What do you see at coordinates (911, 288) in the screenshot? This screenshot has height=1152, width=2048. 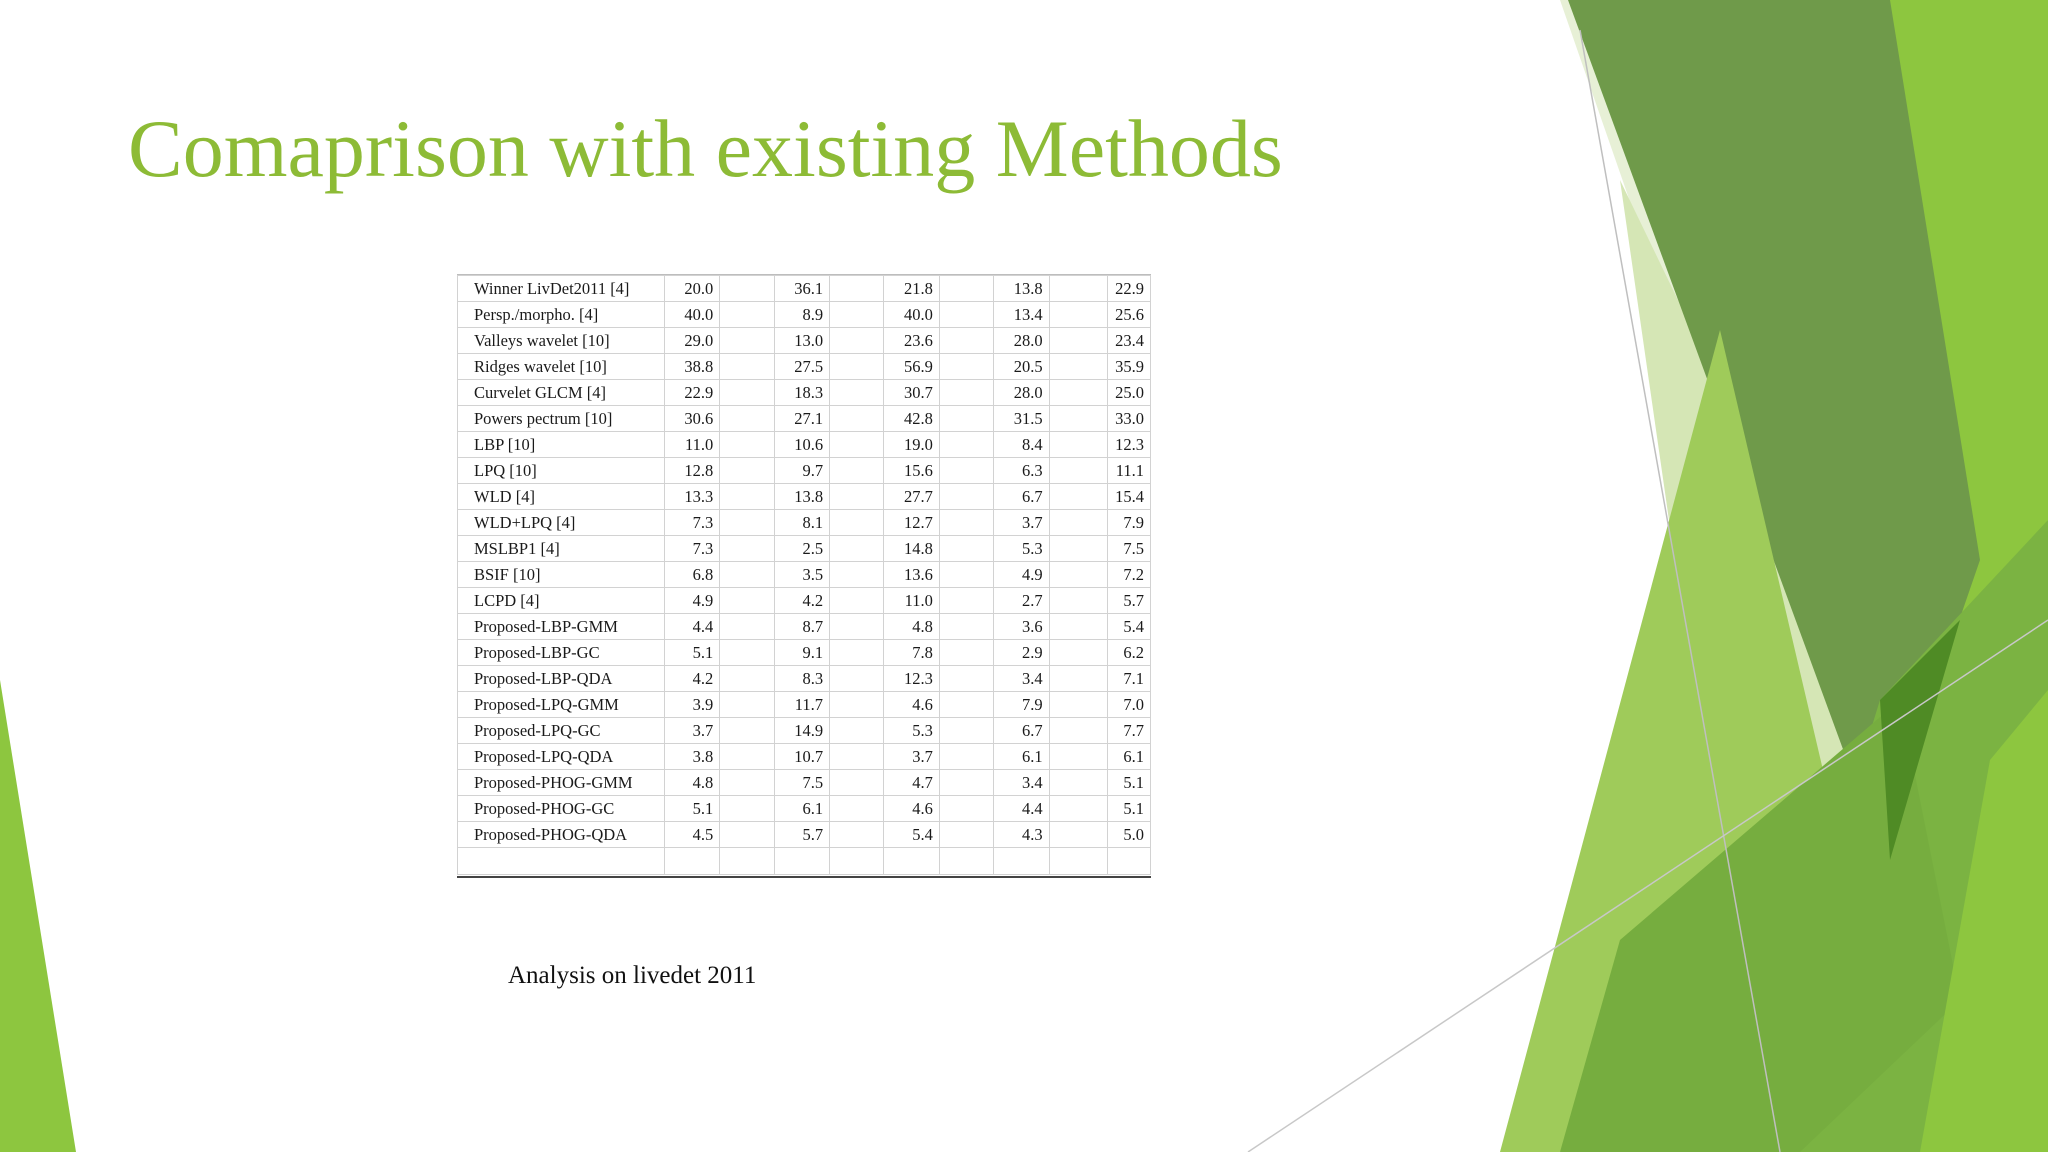 I see `value-cell: 21.8` at bounding box center [911, 288].